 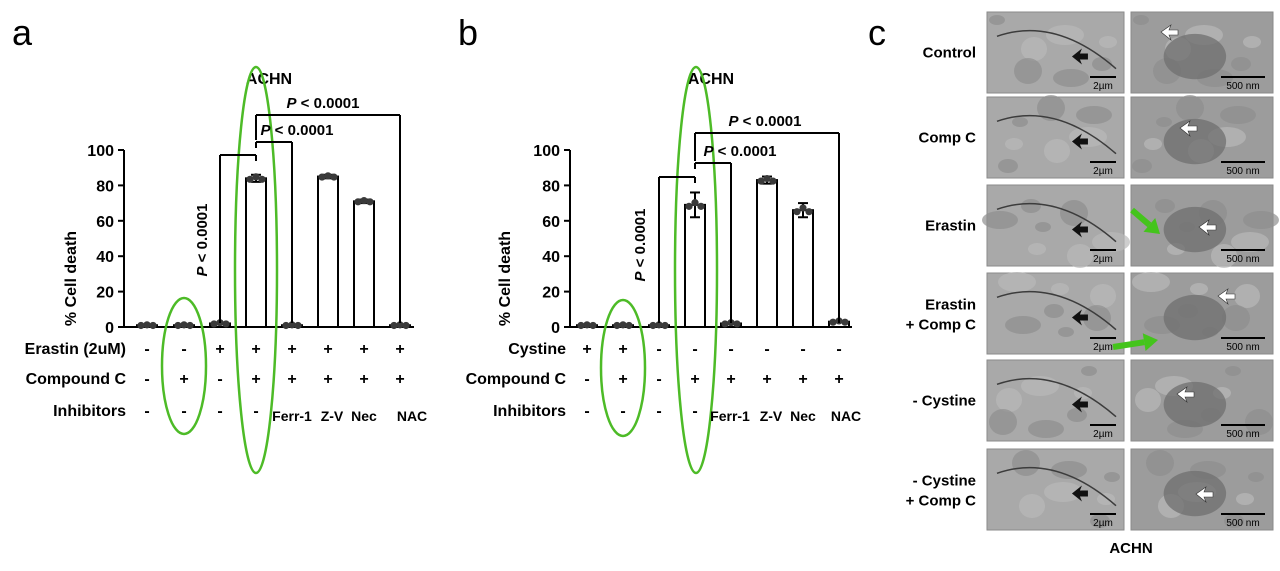 I want to click on row-label-1-1: Compound C, so click(x=516, y=379).